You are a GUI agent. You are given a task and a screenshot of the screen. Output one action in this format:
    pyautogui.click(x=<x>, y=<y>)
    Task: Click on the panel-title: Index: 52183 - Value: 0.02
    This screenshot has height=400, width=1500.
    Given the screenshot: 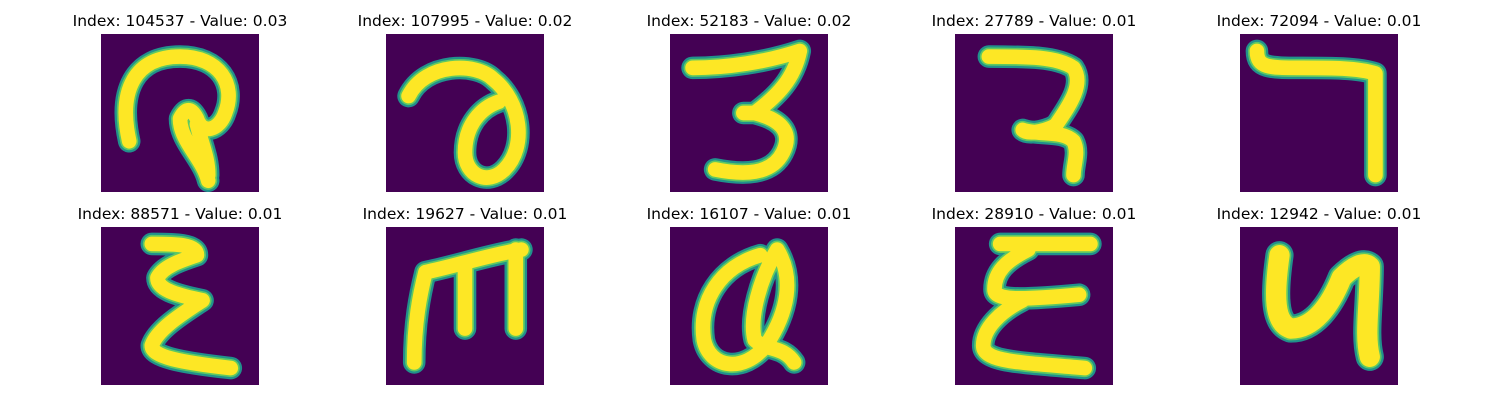 What is the action you would take?
    pyautogui.click(x=749, y=21)
    